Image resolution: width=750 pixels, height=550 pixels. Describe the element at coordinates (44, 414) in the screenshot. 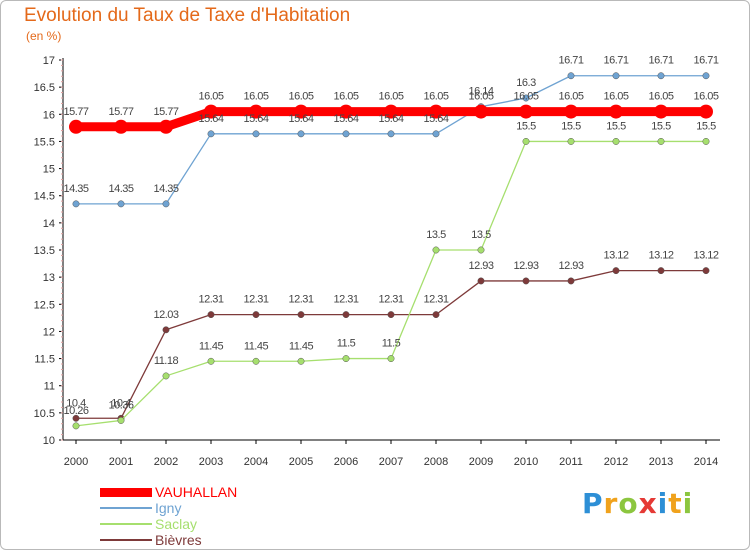

I see `y-tick-label: 10.5` at that location.